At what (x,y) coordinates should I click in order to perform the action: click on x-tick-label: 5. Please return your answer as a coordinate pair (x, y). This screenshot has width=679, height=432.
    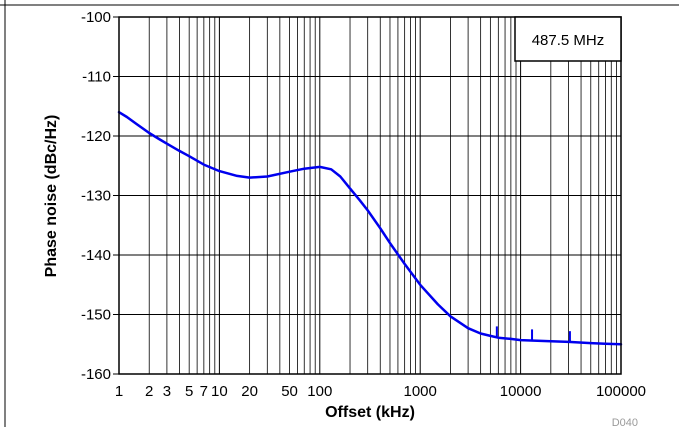
    Looking at the image, I should click on (189, 391).